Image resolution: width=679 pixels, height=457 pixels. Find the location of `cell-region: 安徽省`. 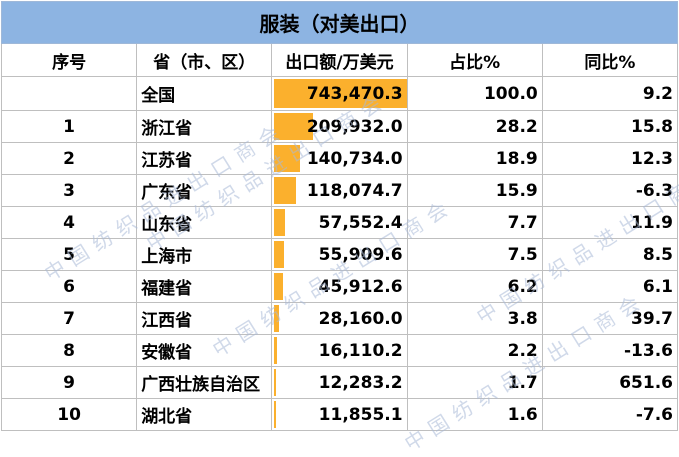

cell-region: 安徽省 is located at coordinates (204, 350).